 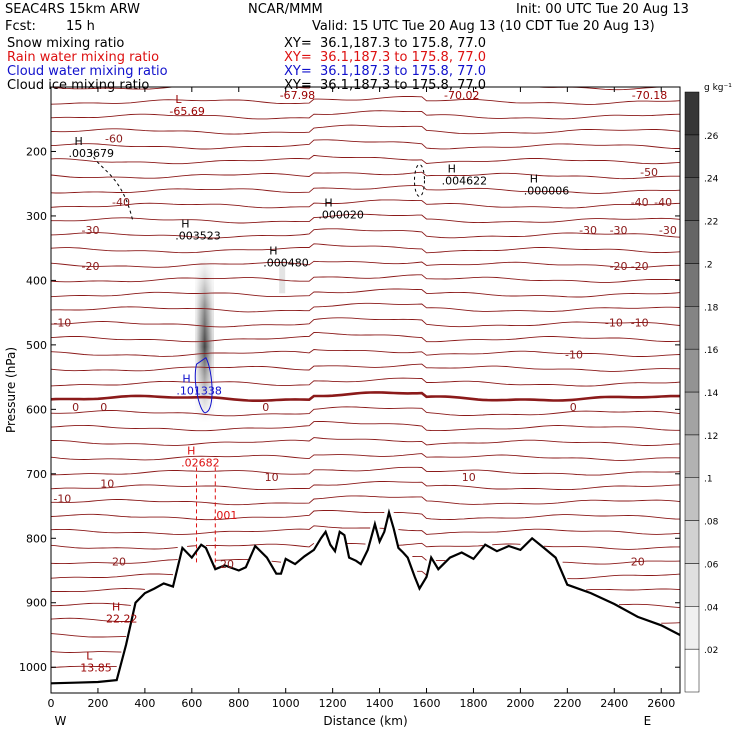 I want to click on y-tick-label: 300, so click(x=36, y=216).